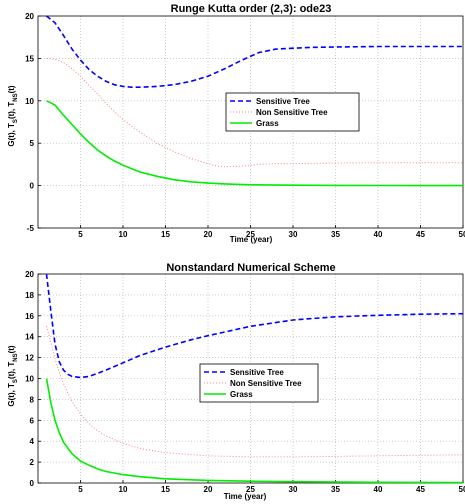 The image size is (465, 504). What do you see at coordinates (32, 143) in the screenshot?
I see `y-tick-label: 5` at bounding box center [32, 143].